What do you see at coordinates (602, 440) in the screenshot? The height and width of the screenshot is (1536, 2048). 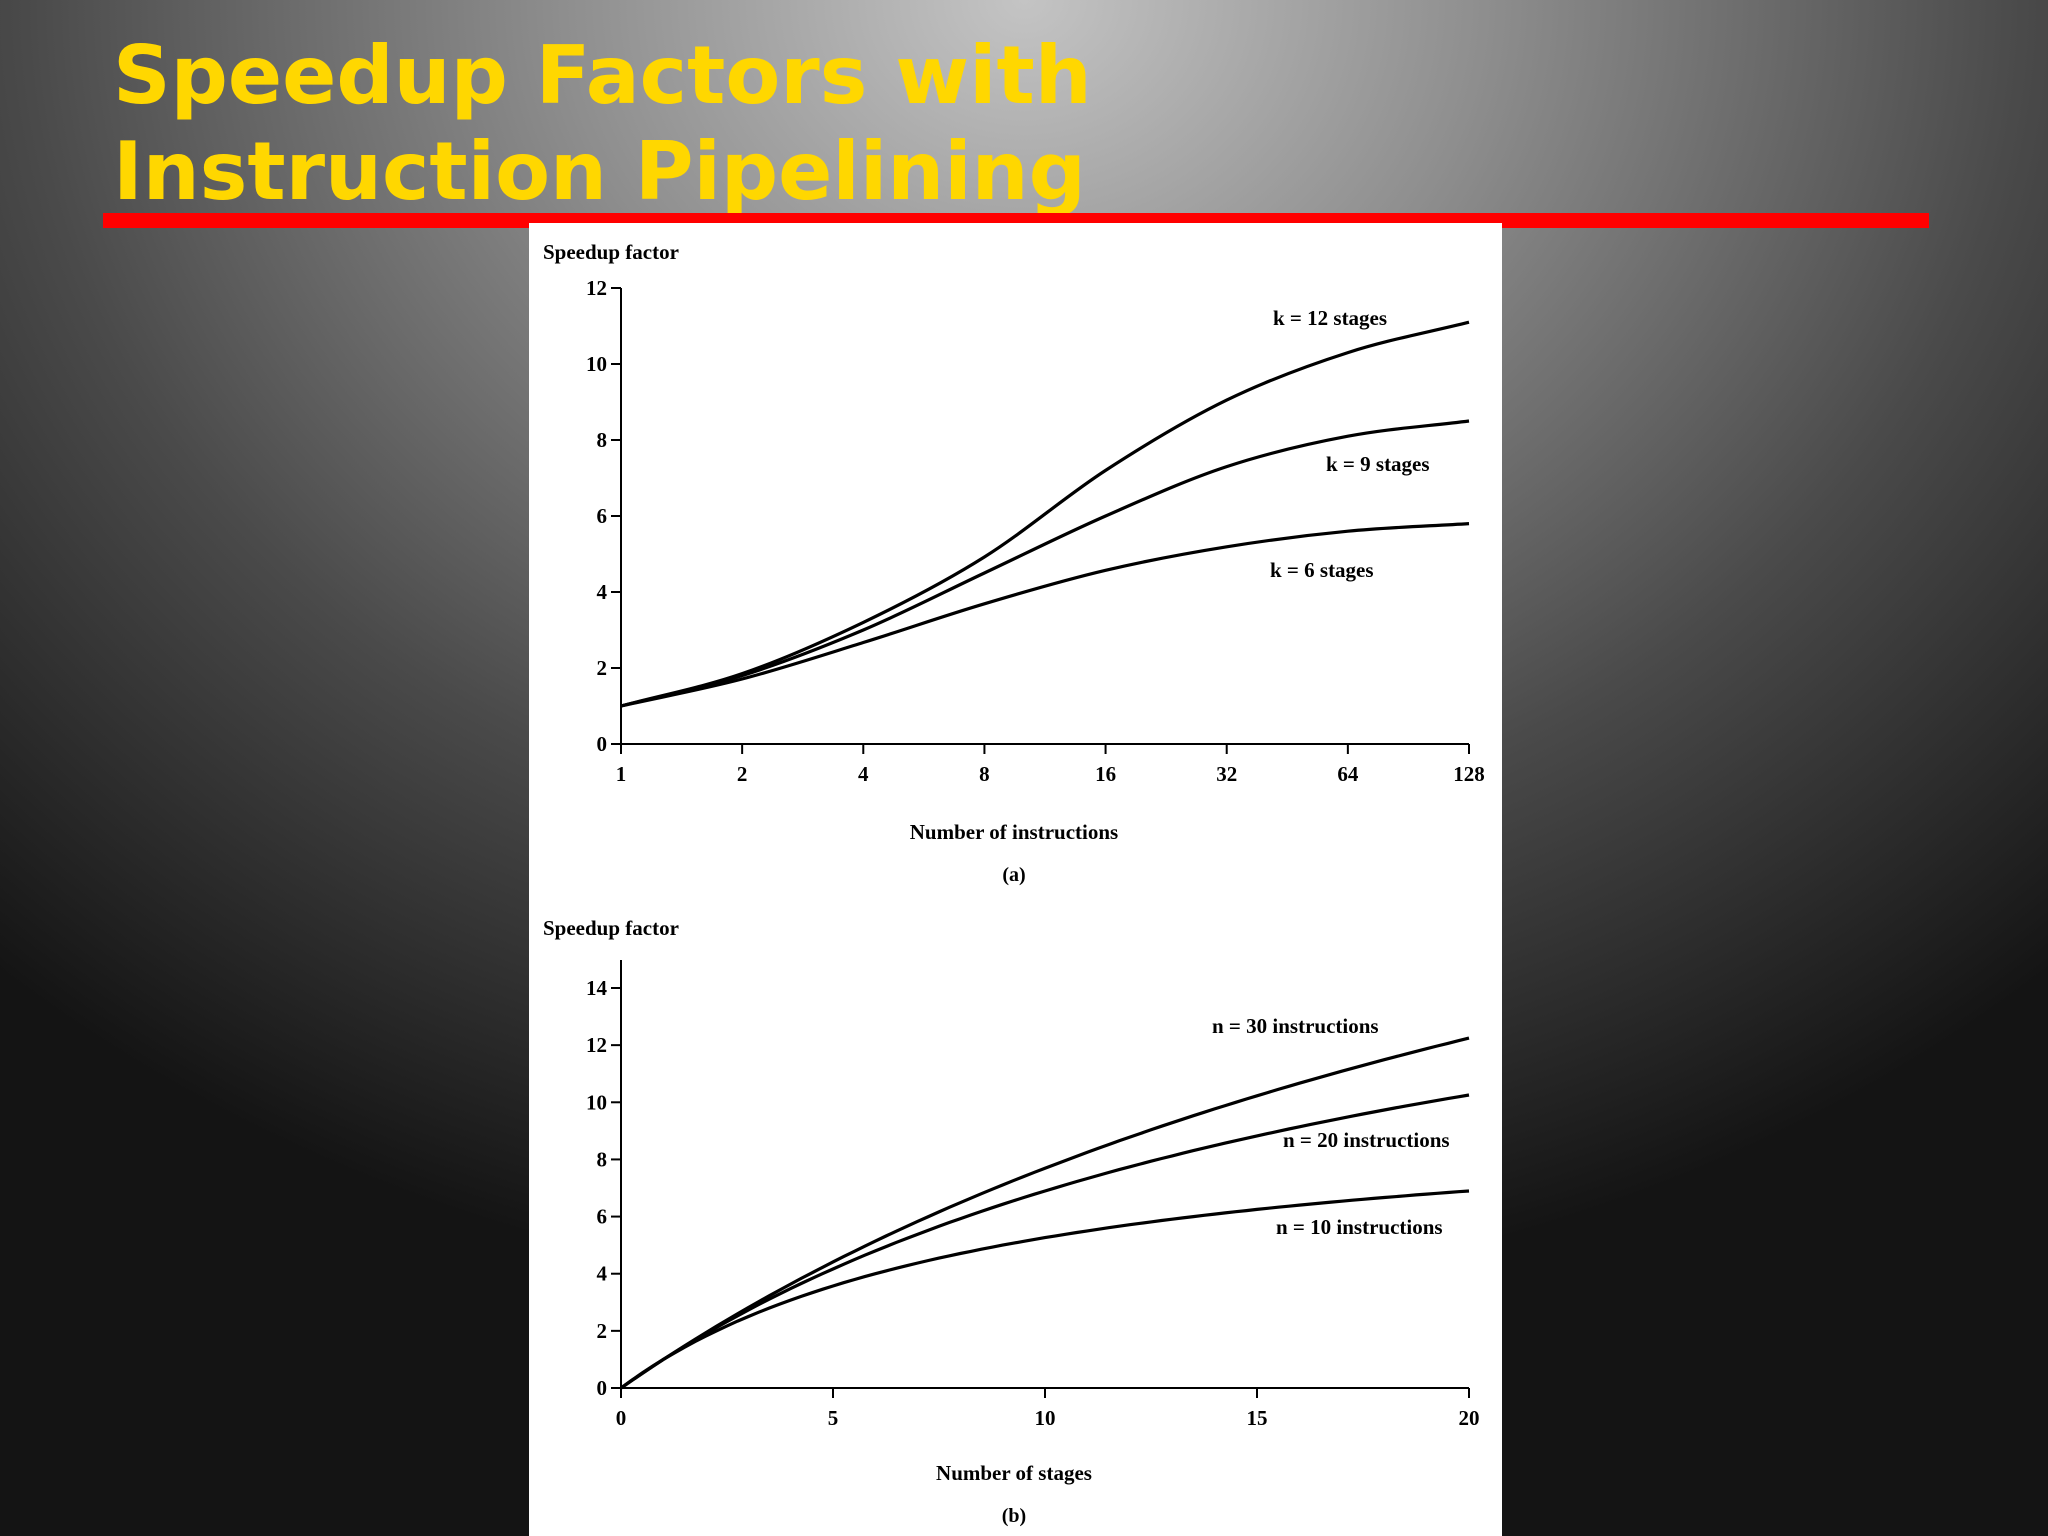 I see `chart-a-y-tick-label: 8` at bounding box center [602, 440].